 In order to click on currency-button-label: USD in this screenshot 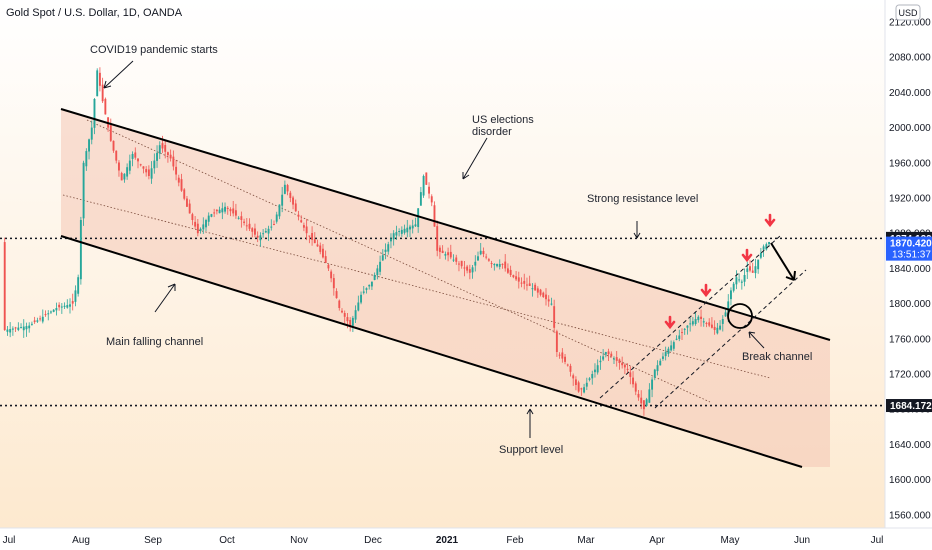, I will do `click(908, 13)`.